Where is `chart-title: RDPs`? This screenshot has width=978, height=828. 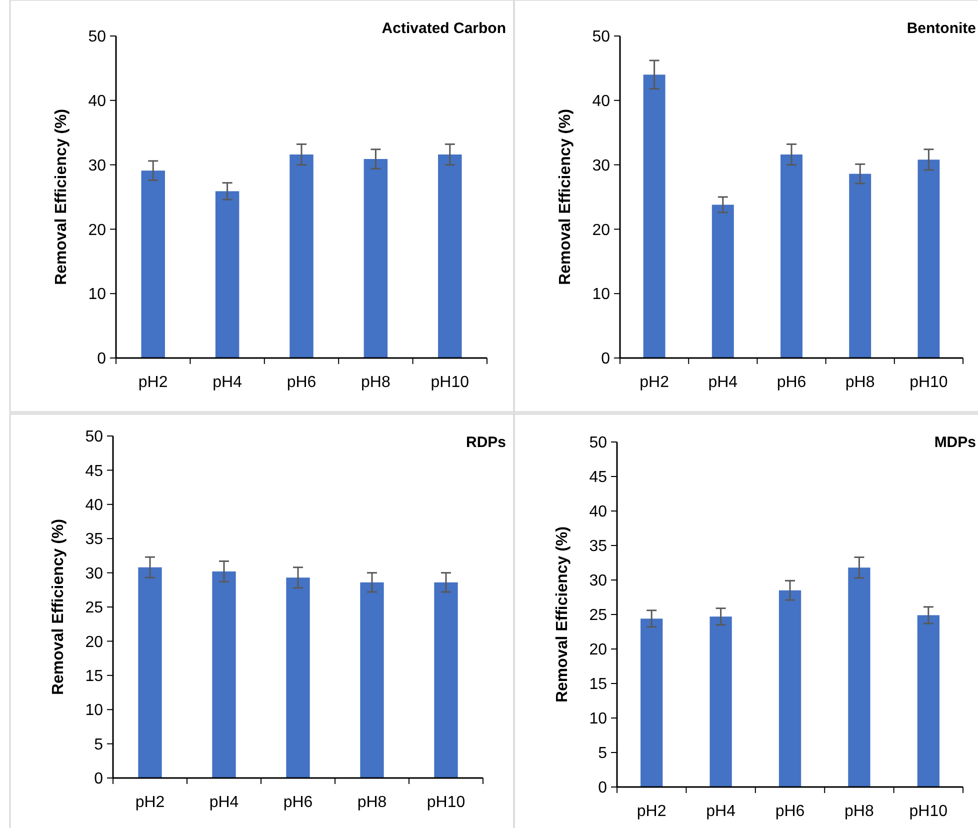
chart-title: RDPs is located at coordinates (486, 442).